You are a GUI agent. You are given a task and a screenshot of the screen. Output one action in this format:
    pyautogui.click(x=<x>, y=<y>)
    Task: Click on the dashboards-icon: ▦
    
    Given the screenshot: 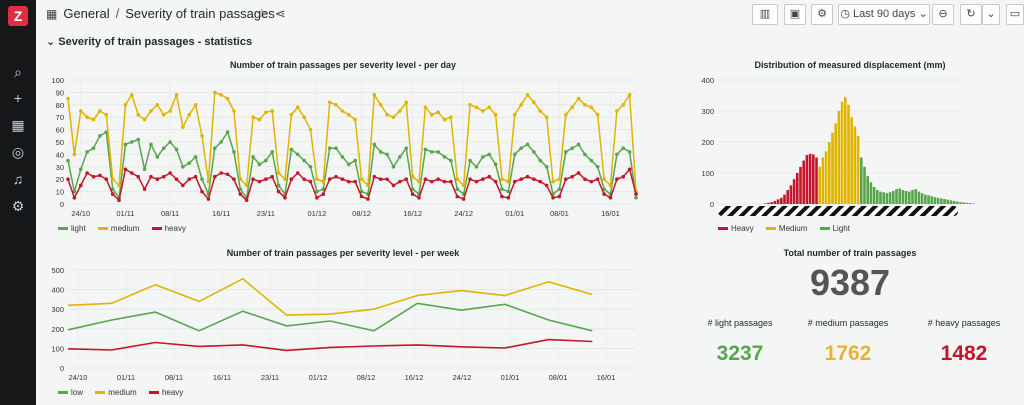 What is the action you would take?
    pyautogui.click(x=18, y=125)
    